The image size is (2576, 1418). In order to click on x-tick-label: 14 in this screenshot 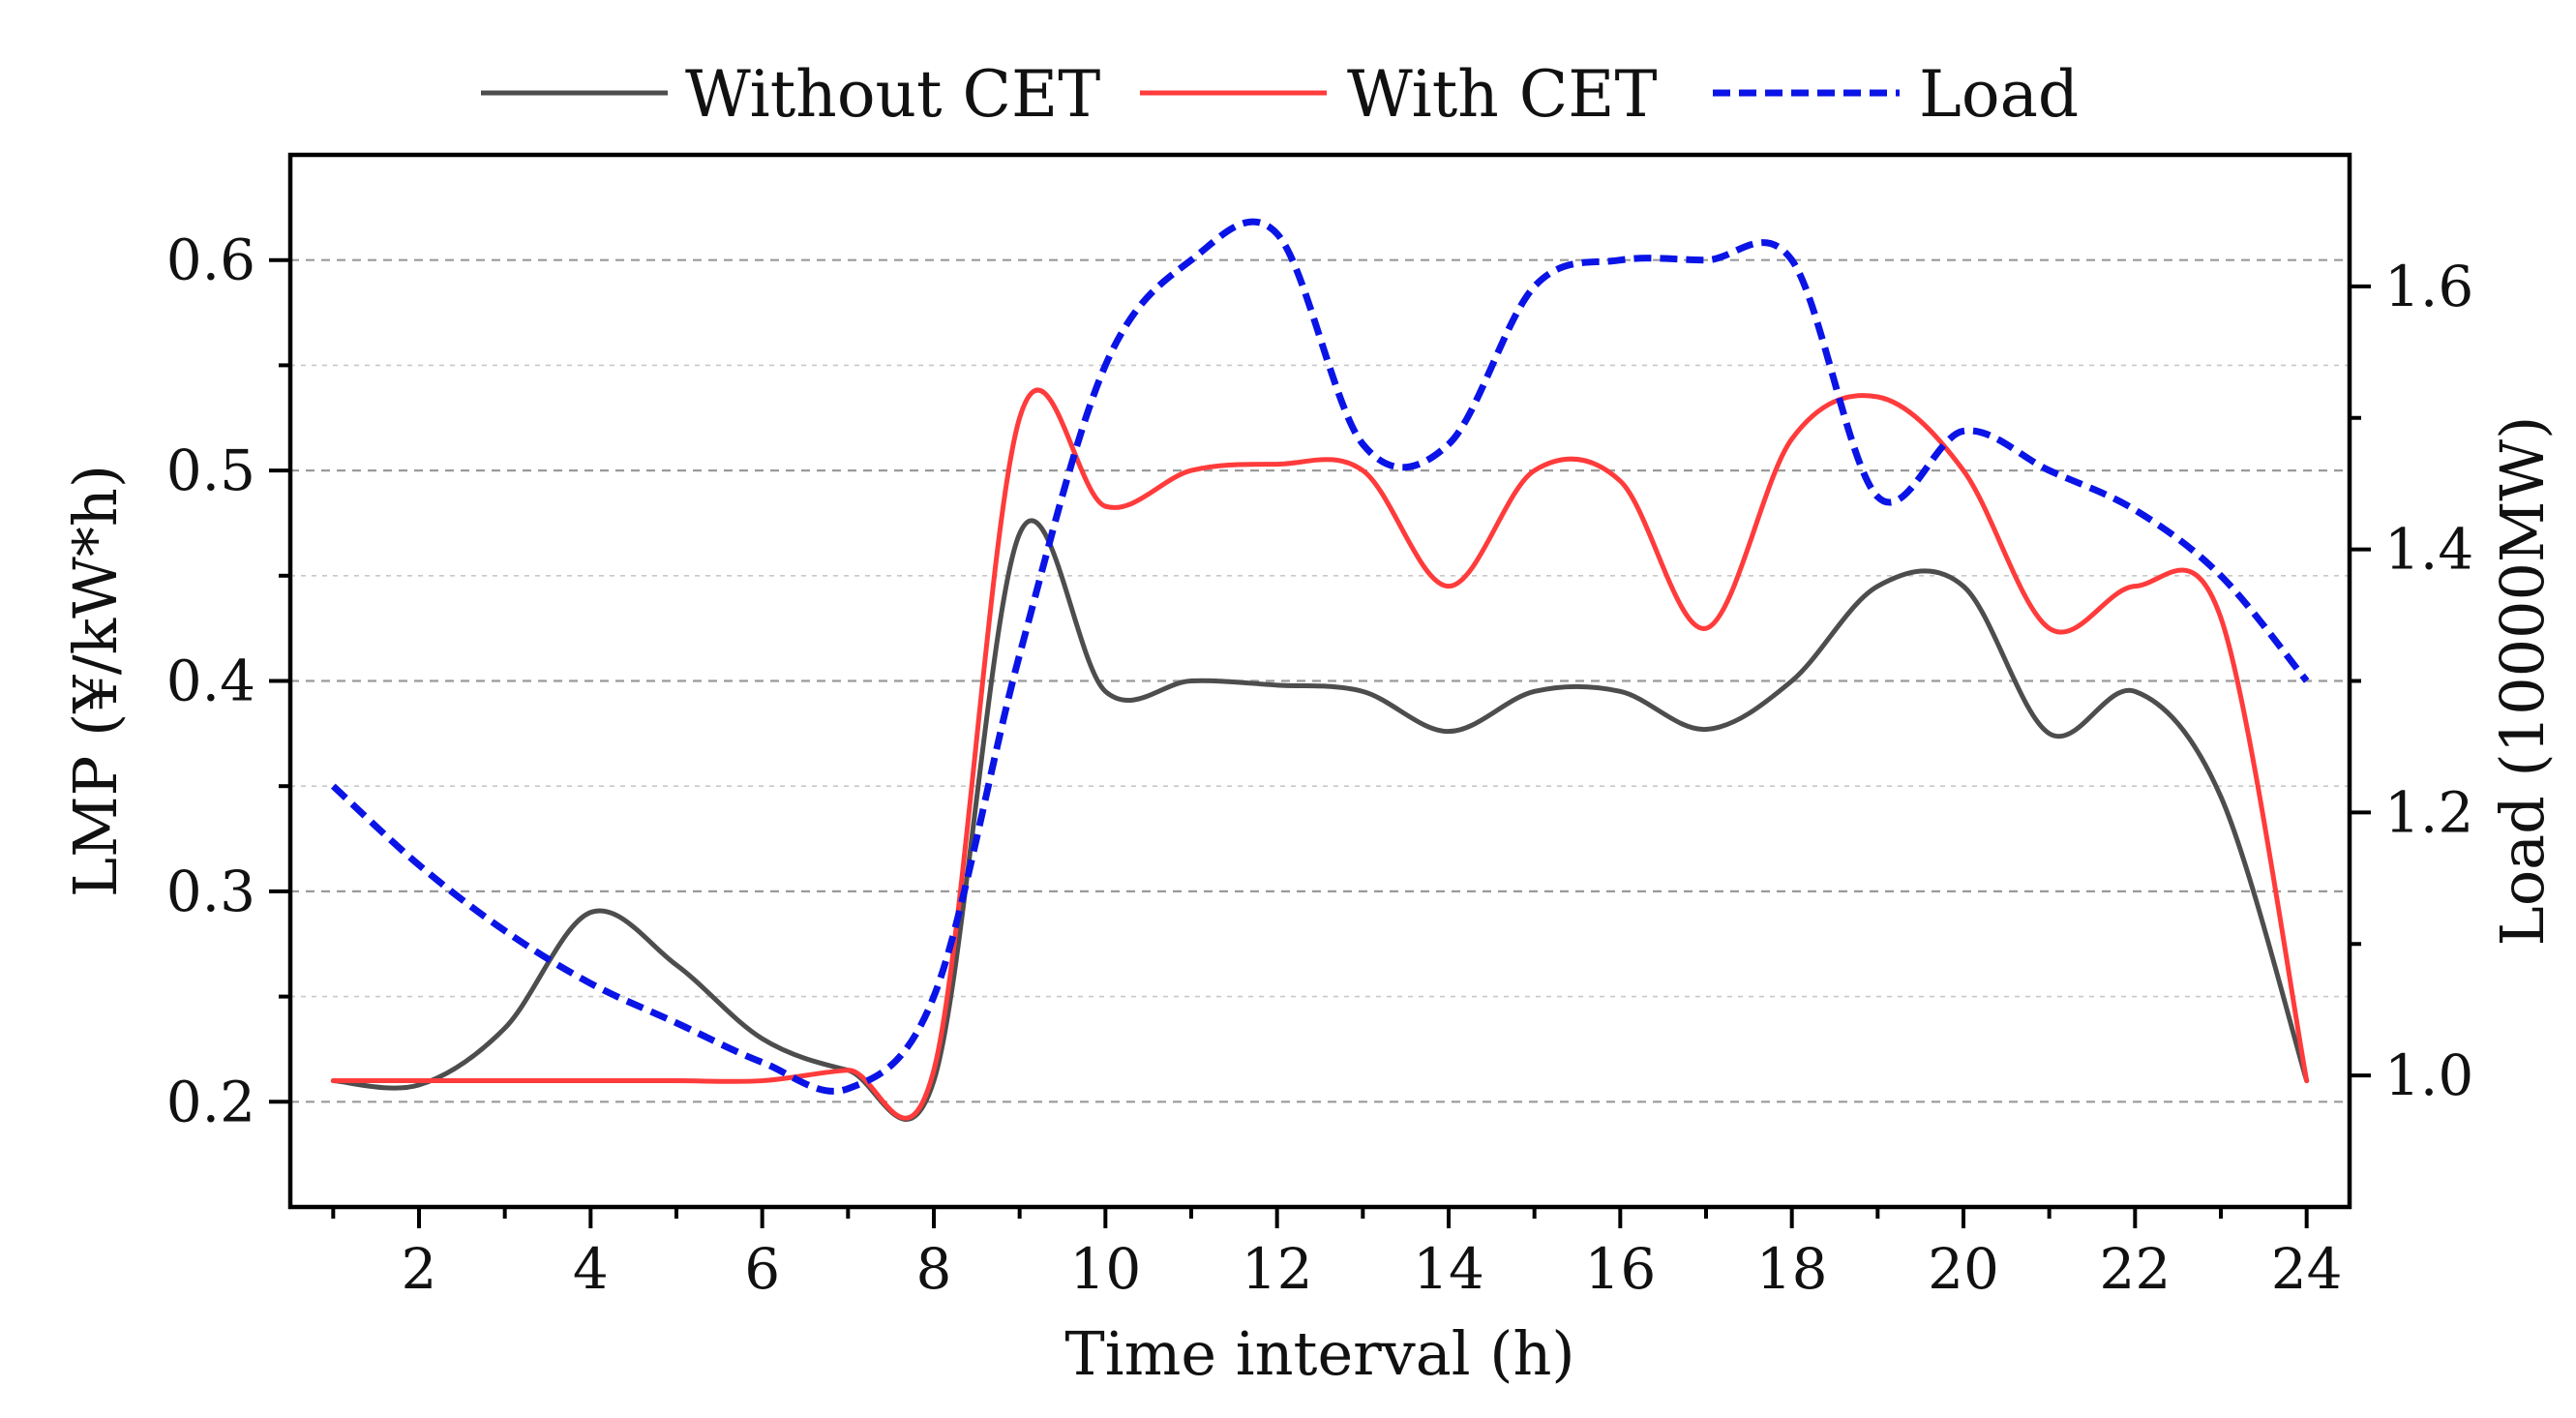, I will do `click(1448, 1269)`.